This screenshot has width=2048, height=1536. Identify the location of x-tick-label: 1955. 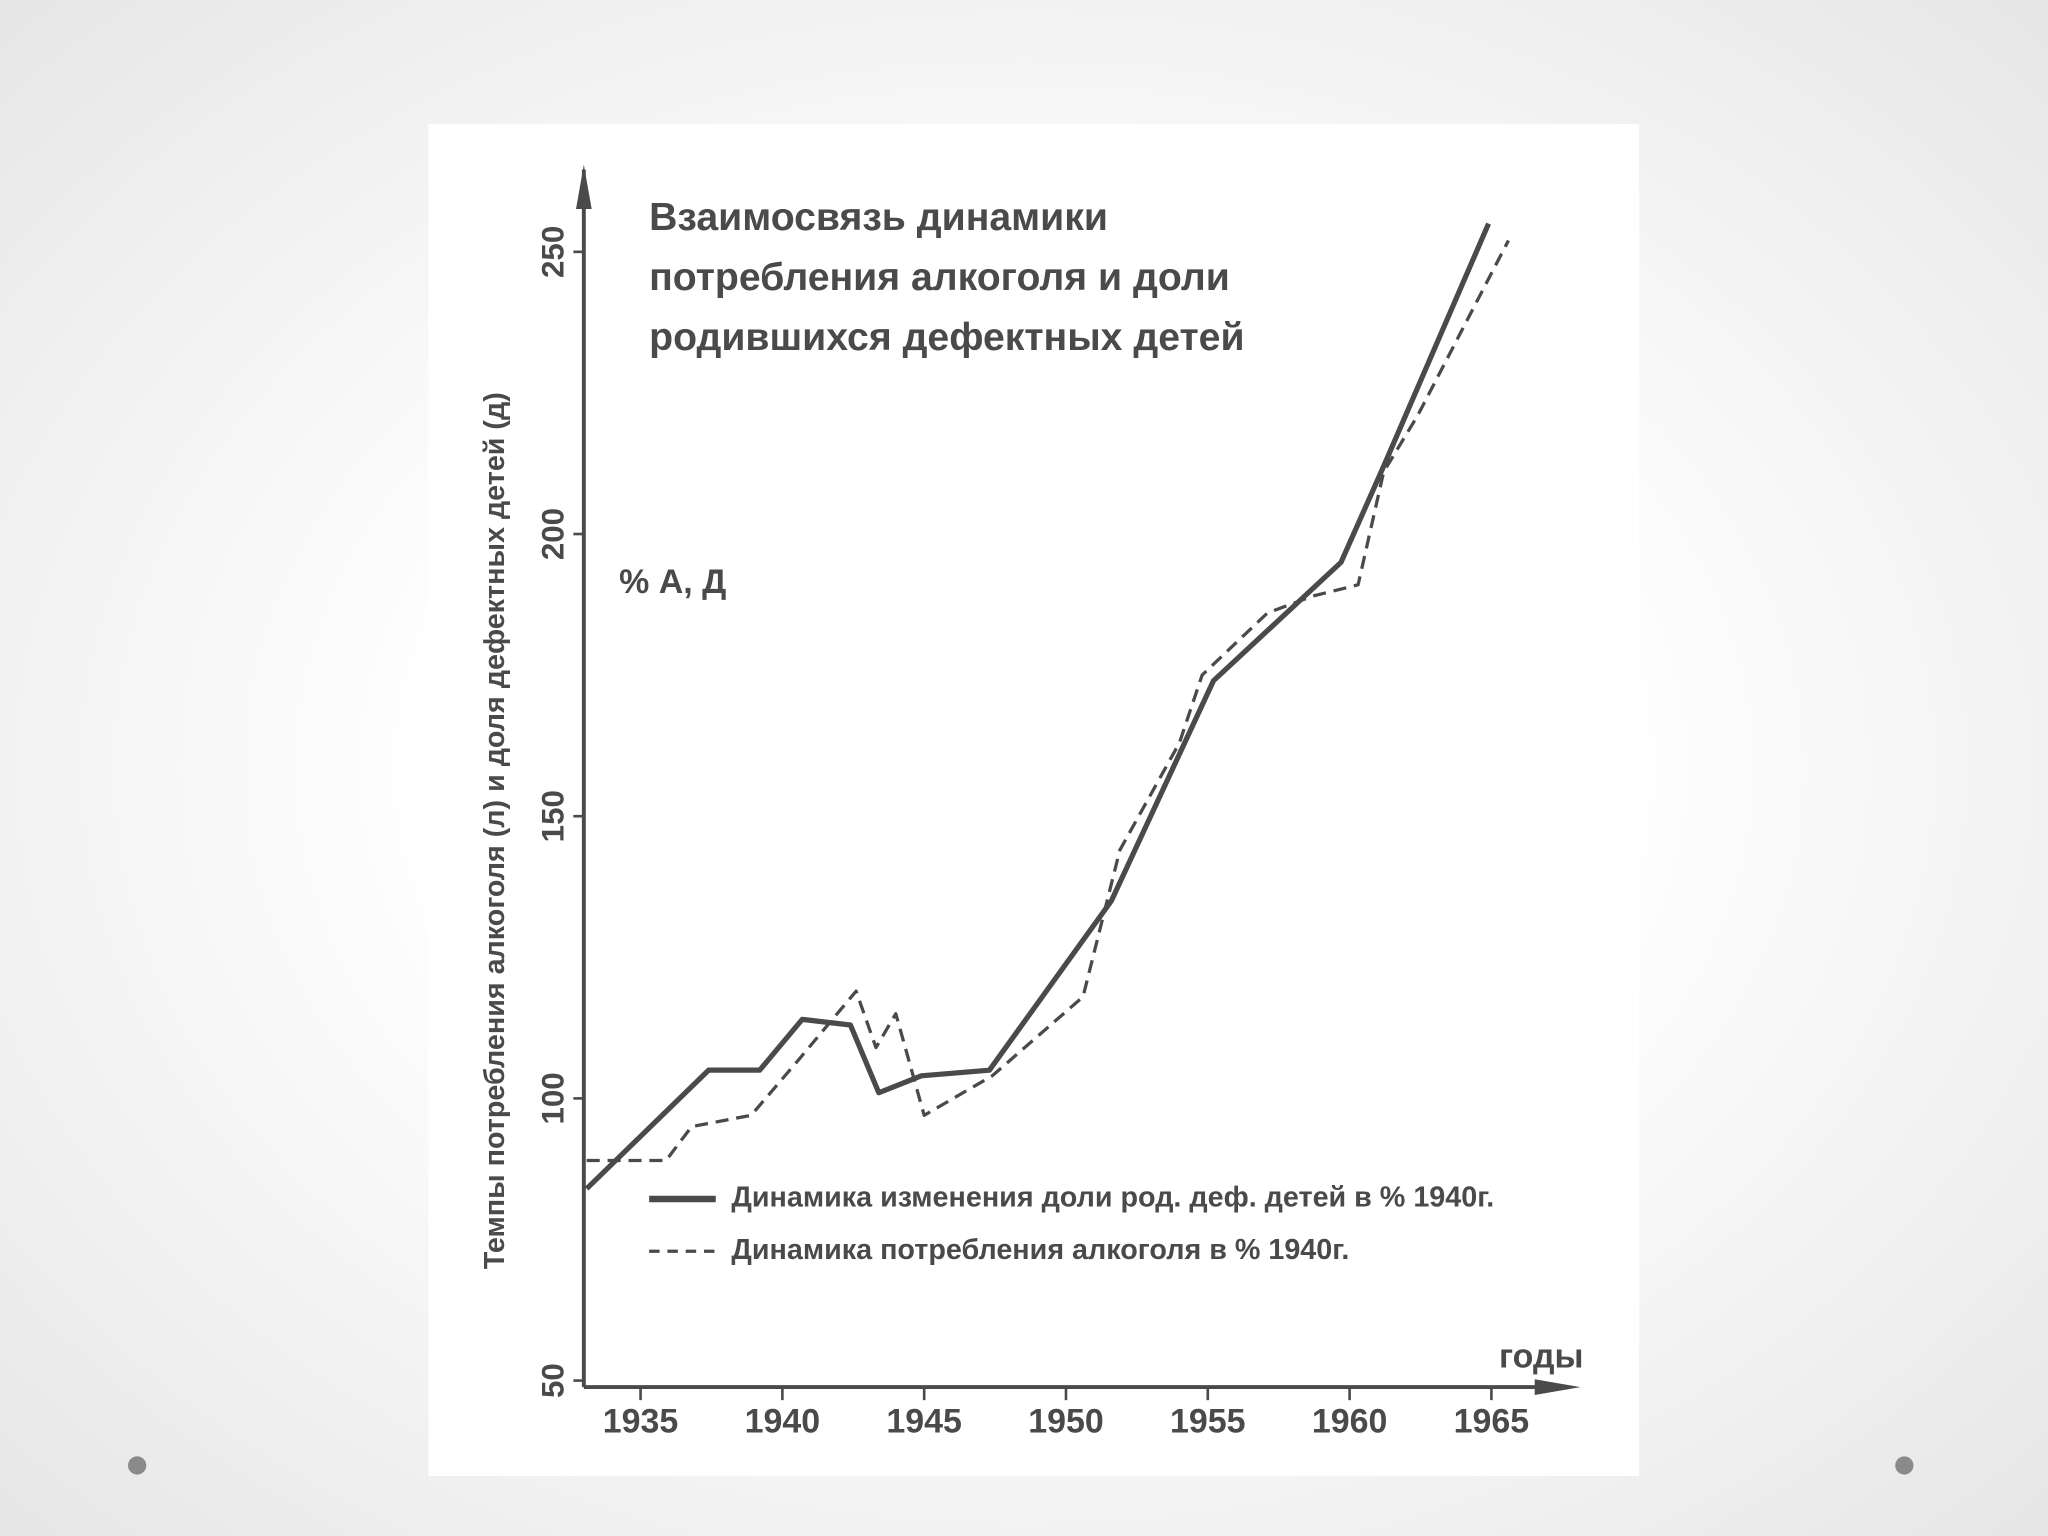
(1208, 1422).